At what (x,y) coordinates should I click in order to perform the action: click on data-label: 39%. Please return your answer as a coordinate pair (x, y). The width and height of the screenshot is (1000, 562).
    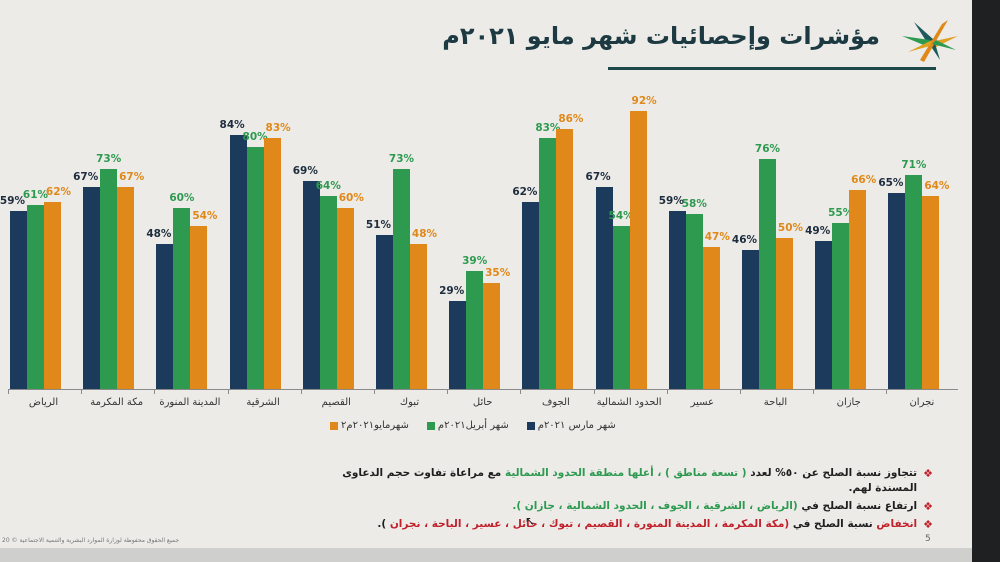
    Looking at the image, I should click on (475, 261).